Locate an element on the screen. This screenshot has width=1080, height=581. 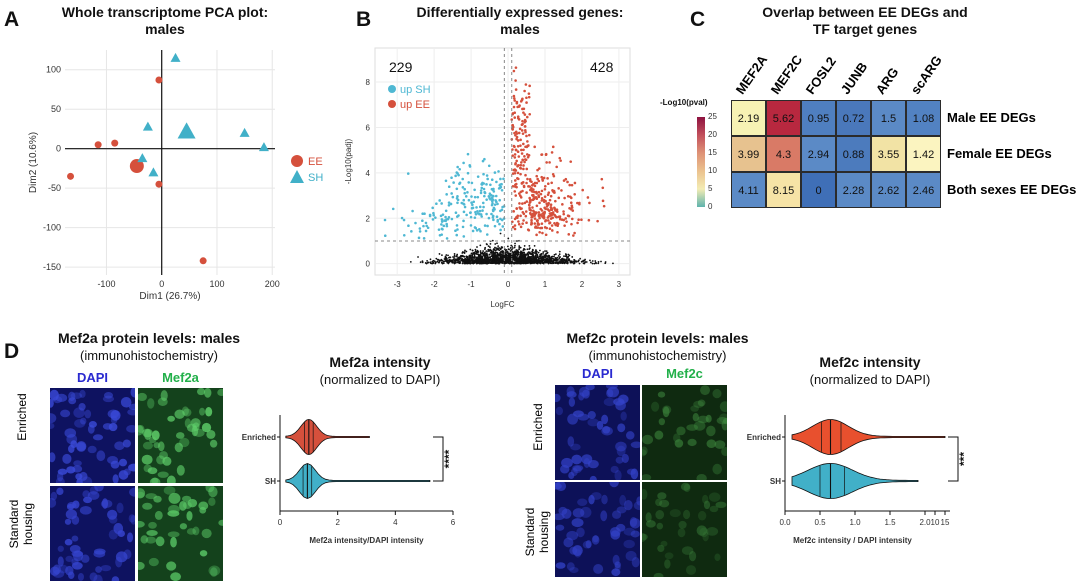
mef2a-enriched-image is located at coordinates (180, 435).